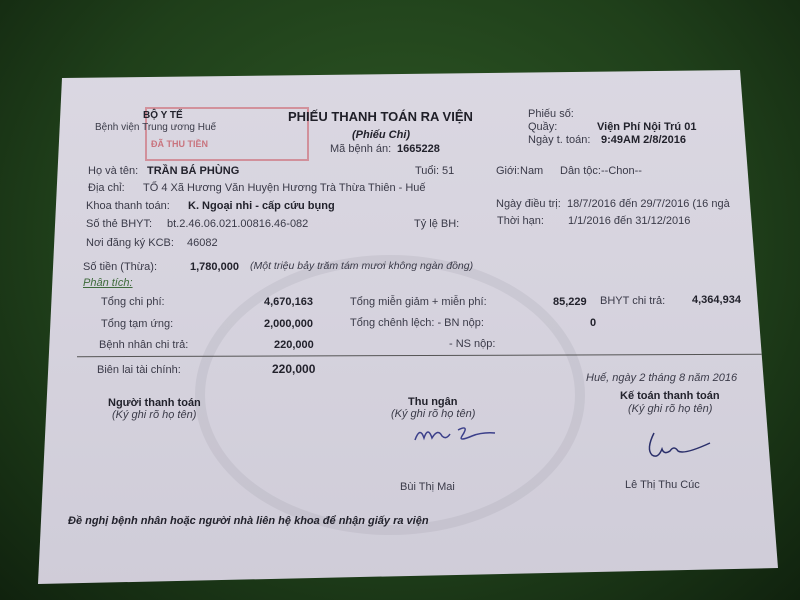  I want to click on accountant-name: Lê Thị Thu Cúc, so click(662, 485).